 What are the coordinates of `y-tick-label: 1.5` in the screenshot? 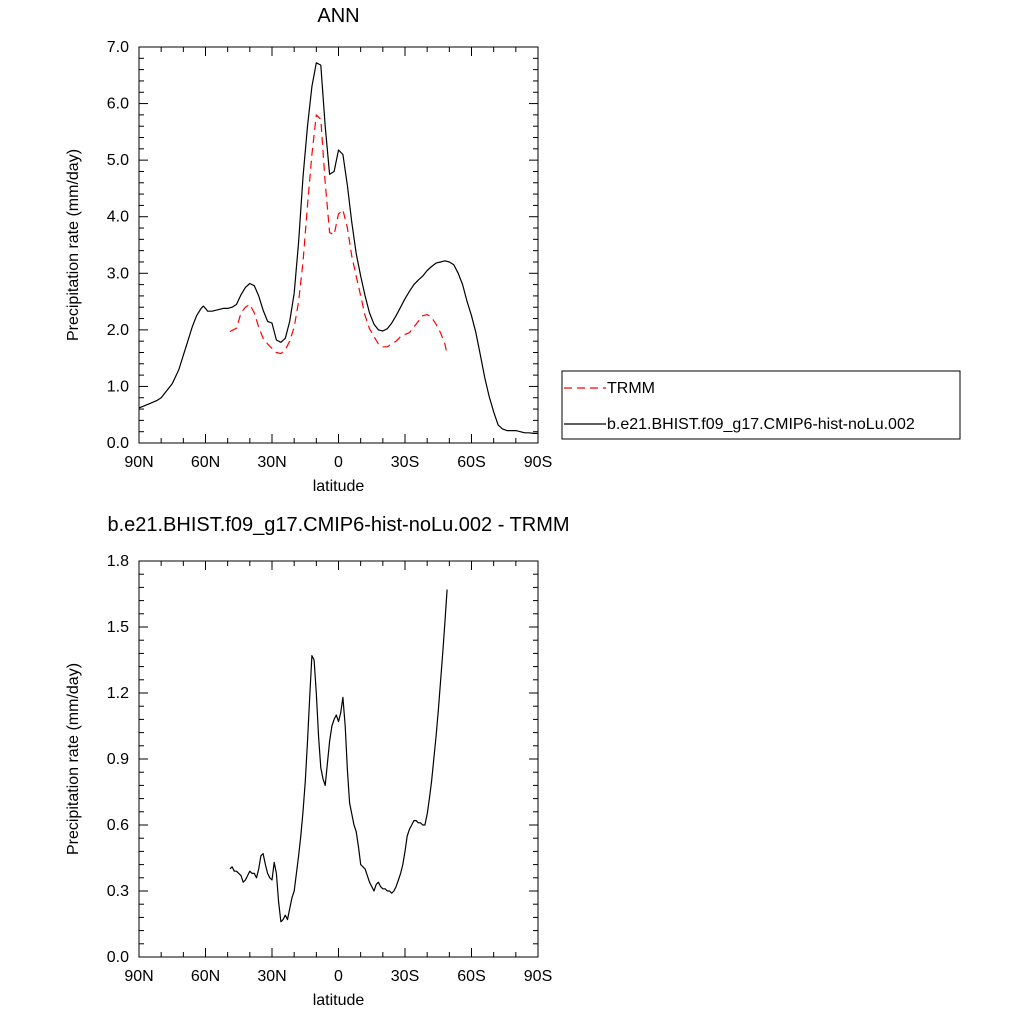 It's located at (118, 627).